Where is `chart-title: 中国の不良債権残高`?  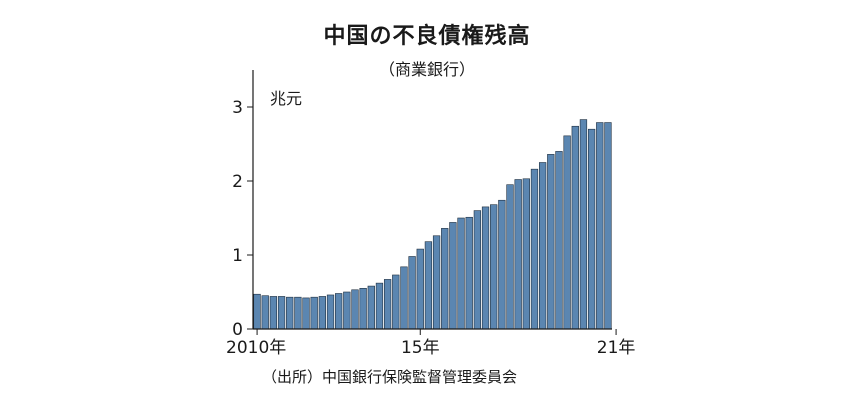 chart-title: 中国の不良債権残高 is located at coordinates (427, 36).